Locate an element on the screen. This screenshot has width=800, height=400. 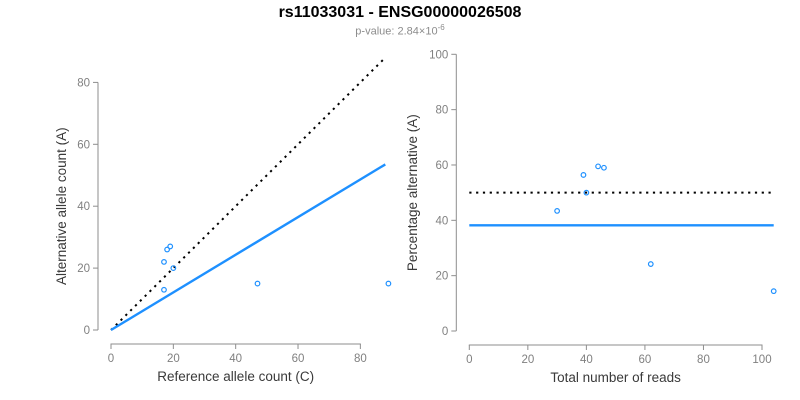
y-tick-label: 100 is located at coordinates (438, 55).